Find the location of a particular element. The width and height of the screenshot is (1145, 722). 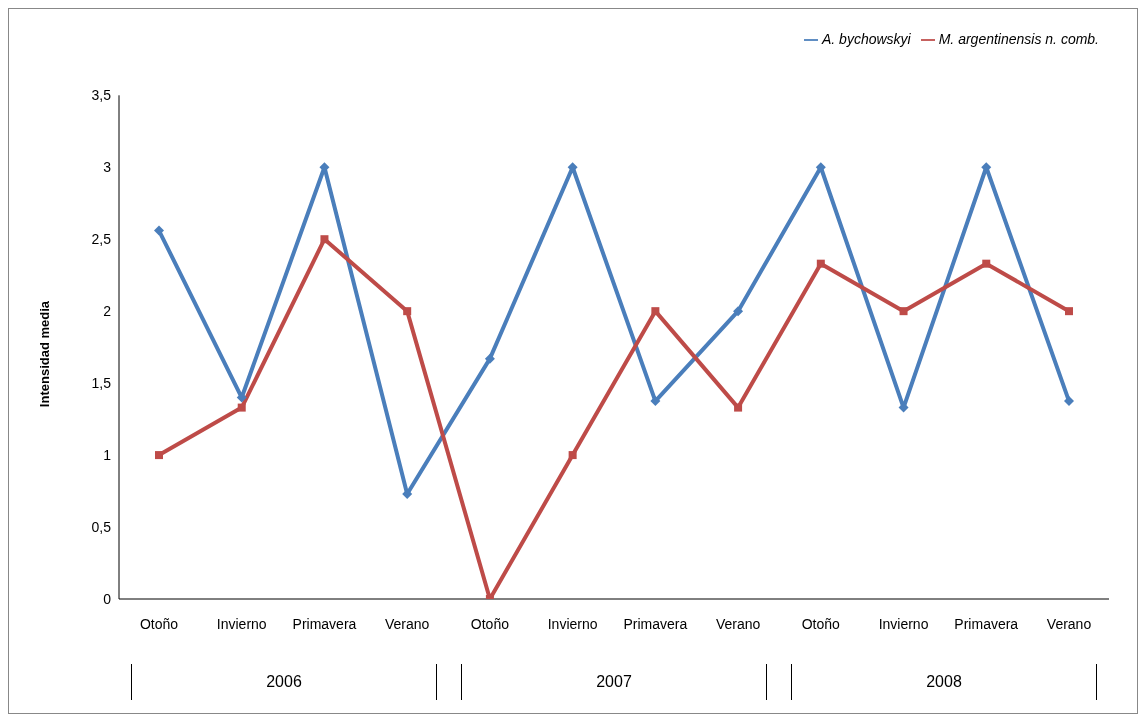

y-tick-label: 3 is located at coordinates (107, 167).